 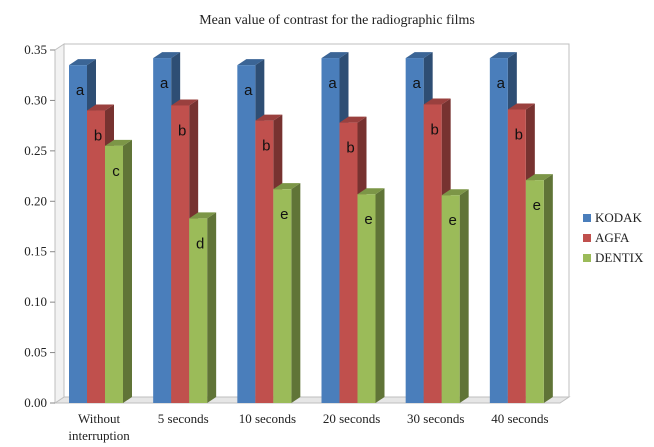 What do you see at coordinates (587, 258) in the screenshot?
I see `legend-swatch-dentix` at bounding box center [587, 258].